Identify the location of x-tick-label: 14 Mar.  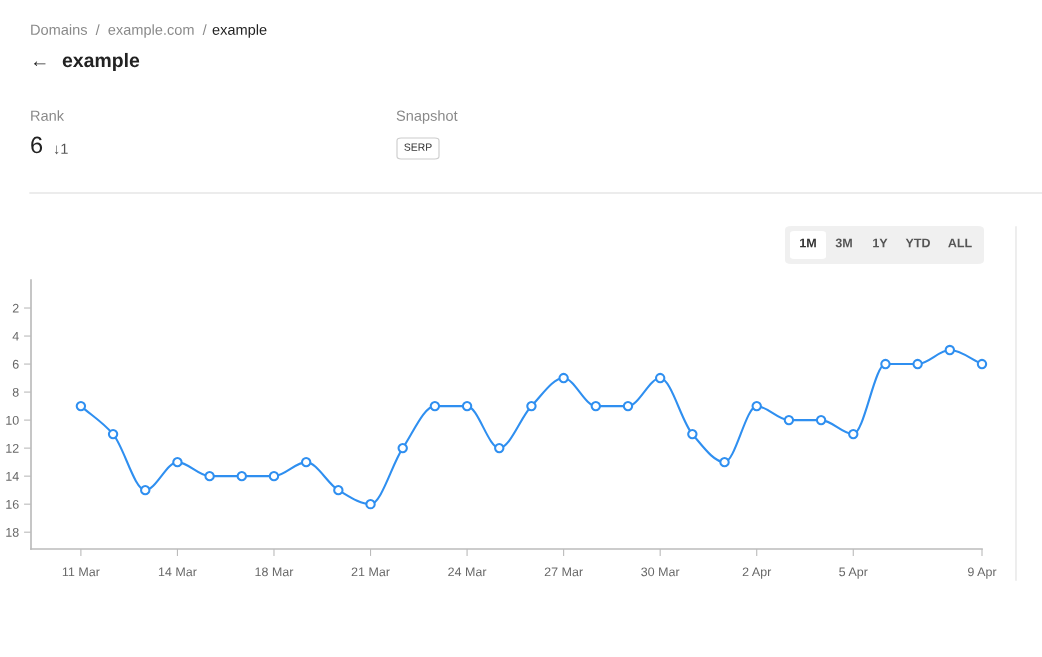
(177, 572).